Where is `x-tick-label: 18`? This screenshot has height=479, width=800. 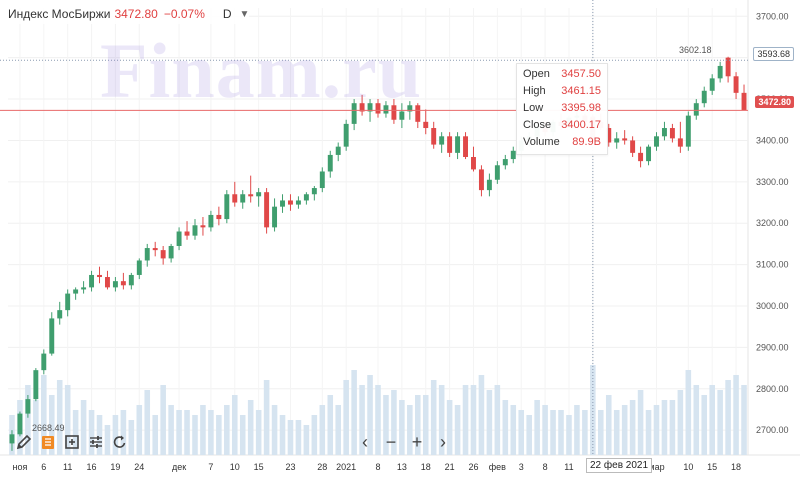
x-tick-label: 18 is located at coordinates (736, 467).